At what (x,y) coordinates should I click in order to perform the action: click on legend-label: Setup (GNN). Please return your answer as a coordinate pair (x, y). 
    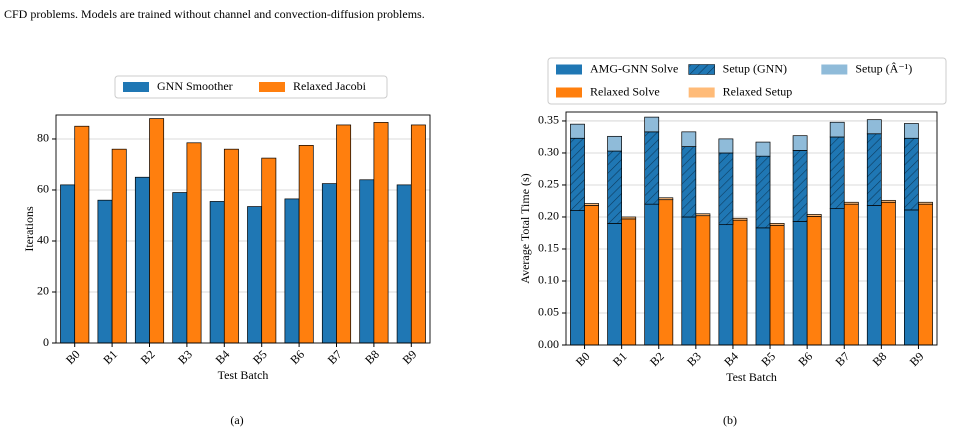
    Looking at the image, I should click on (755, 68).